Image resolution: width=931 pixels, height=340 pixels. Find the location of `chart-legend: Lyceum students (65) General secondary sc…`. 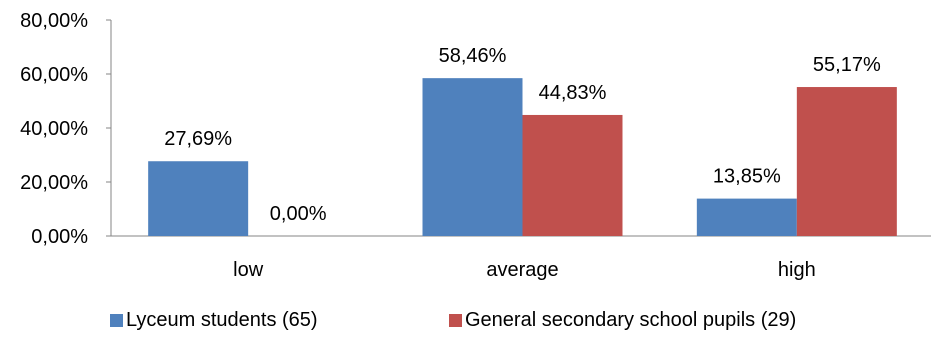

chart-legend: Lyceum students (65) General secondary sc… is located at coordinates (453, 320).